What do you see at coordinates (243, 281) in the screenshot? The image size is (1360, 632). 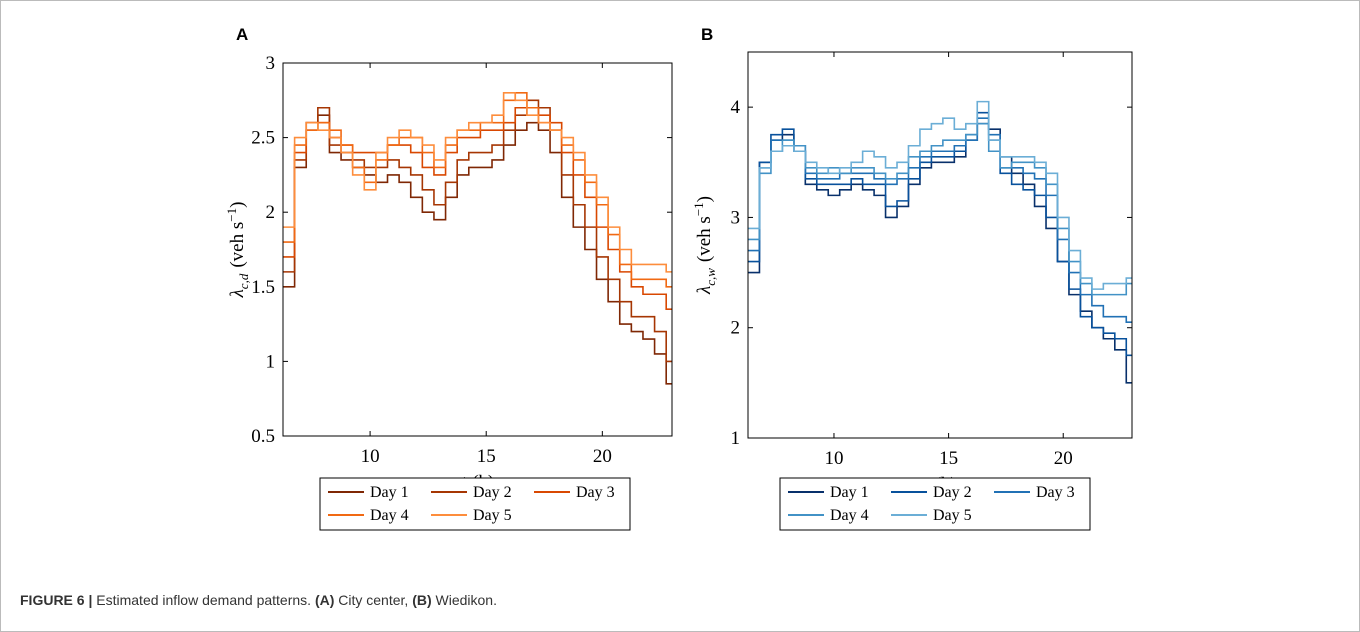 I see `y-label-subscript: c,d` at bounding box center [243, 281].